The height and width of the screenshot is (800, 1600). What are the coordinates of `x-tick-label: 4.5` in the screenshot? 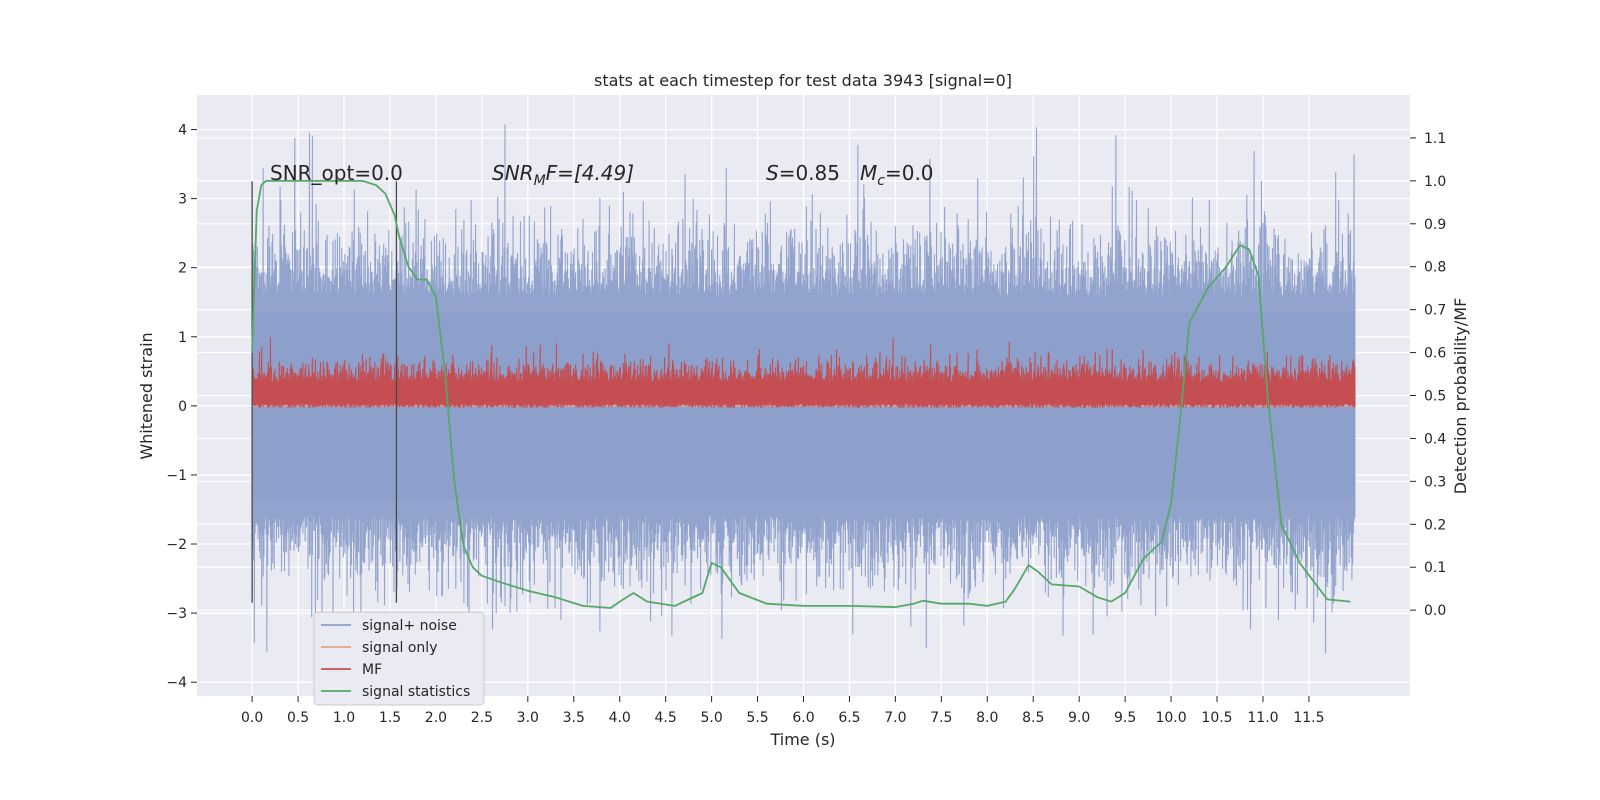 It's located at (666, 718).